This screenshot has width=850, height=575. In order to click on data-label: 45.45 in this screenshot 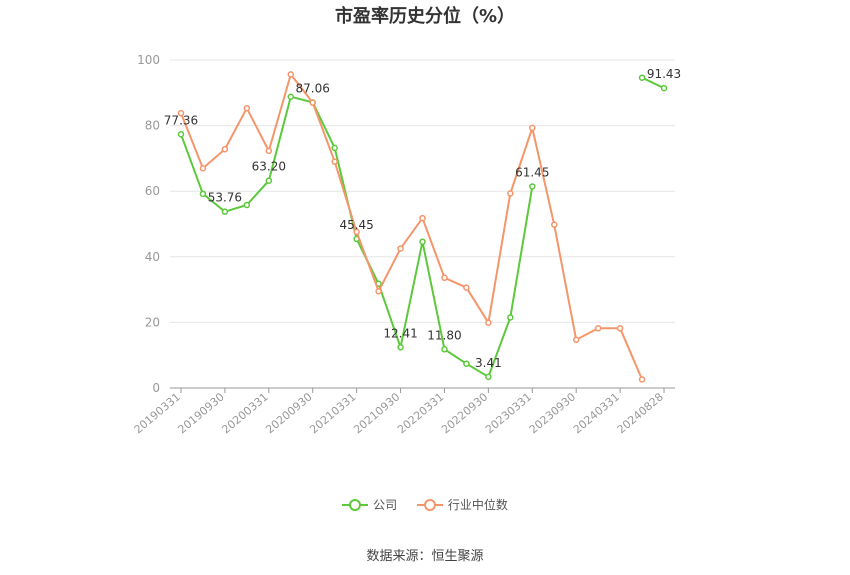, I will do `click(356, 225)`.